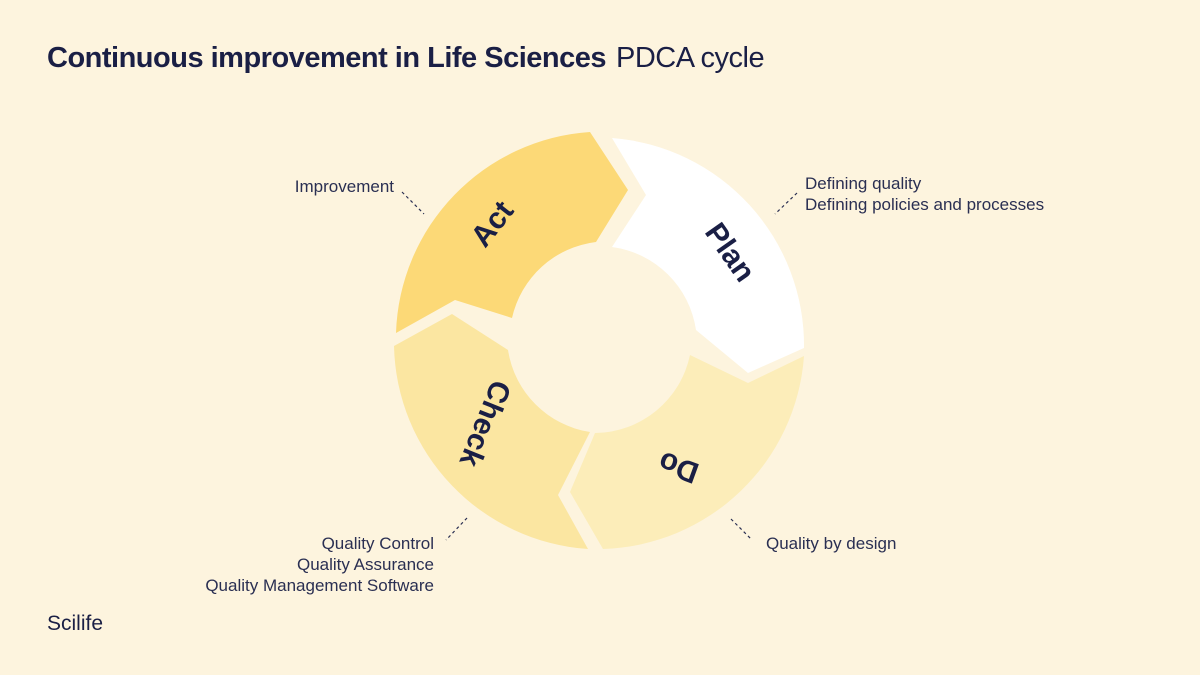 The width and height of the screenshot is (1200, 675). I want to click on annotation-do: Quality by design, so click(831, 543).